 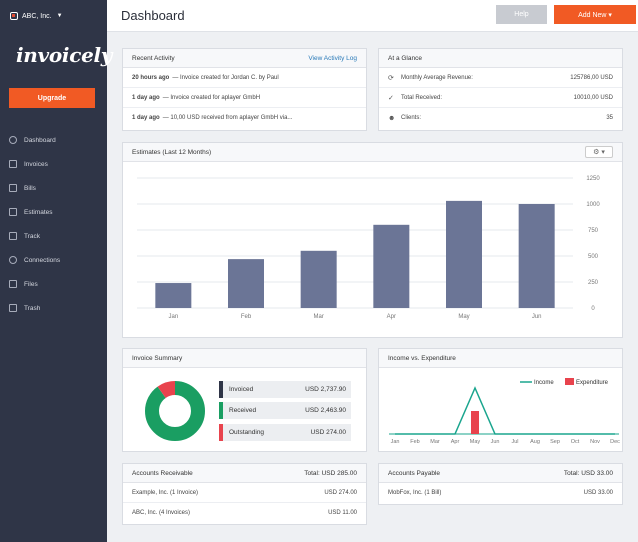 What do you see at coordinates (36, 164) in the screenshot?
I see `sidebar-item-label: Invoices` at bounding box center [36, 164].